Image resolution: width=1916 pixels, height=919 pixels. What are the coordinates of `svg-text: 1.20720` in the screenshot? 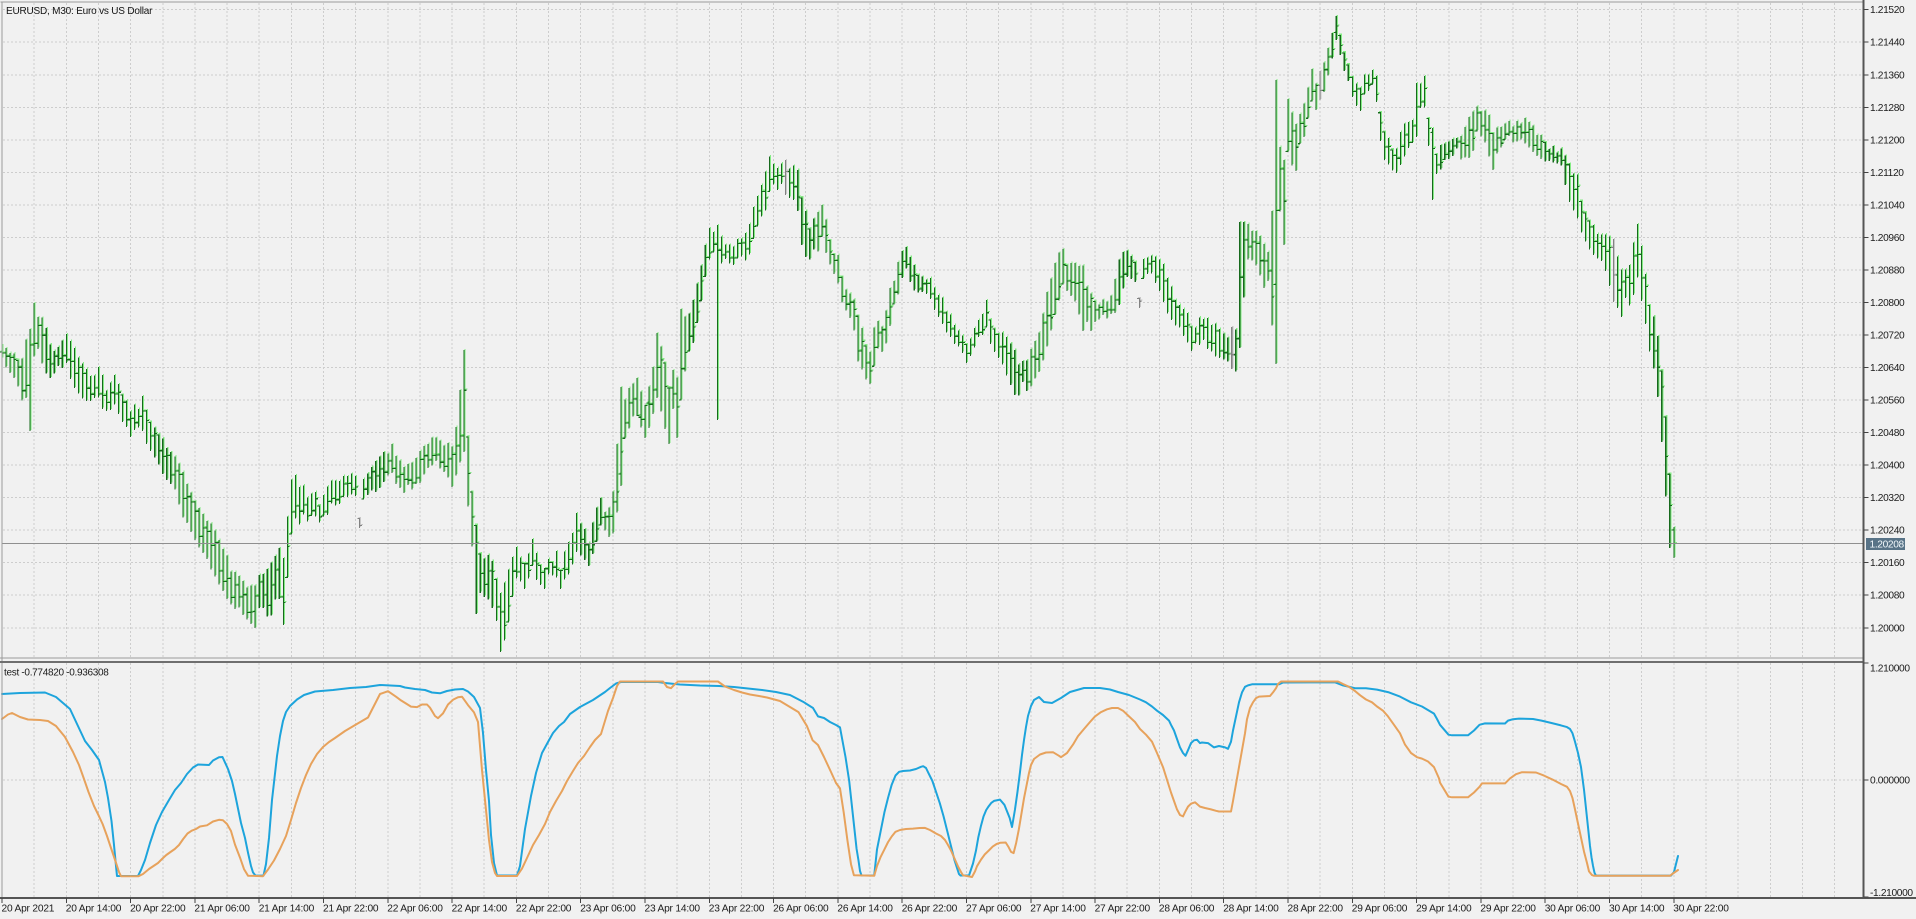 It's located at (1887, 336).